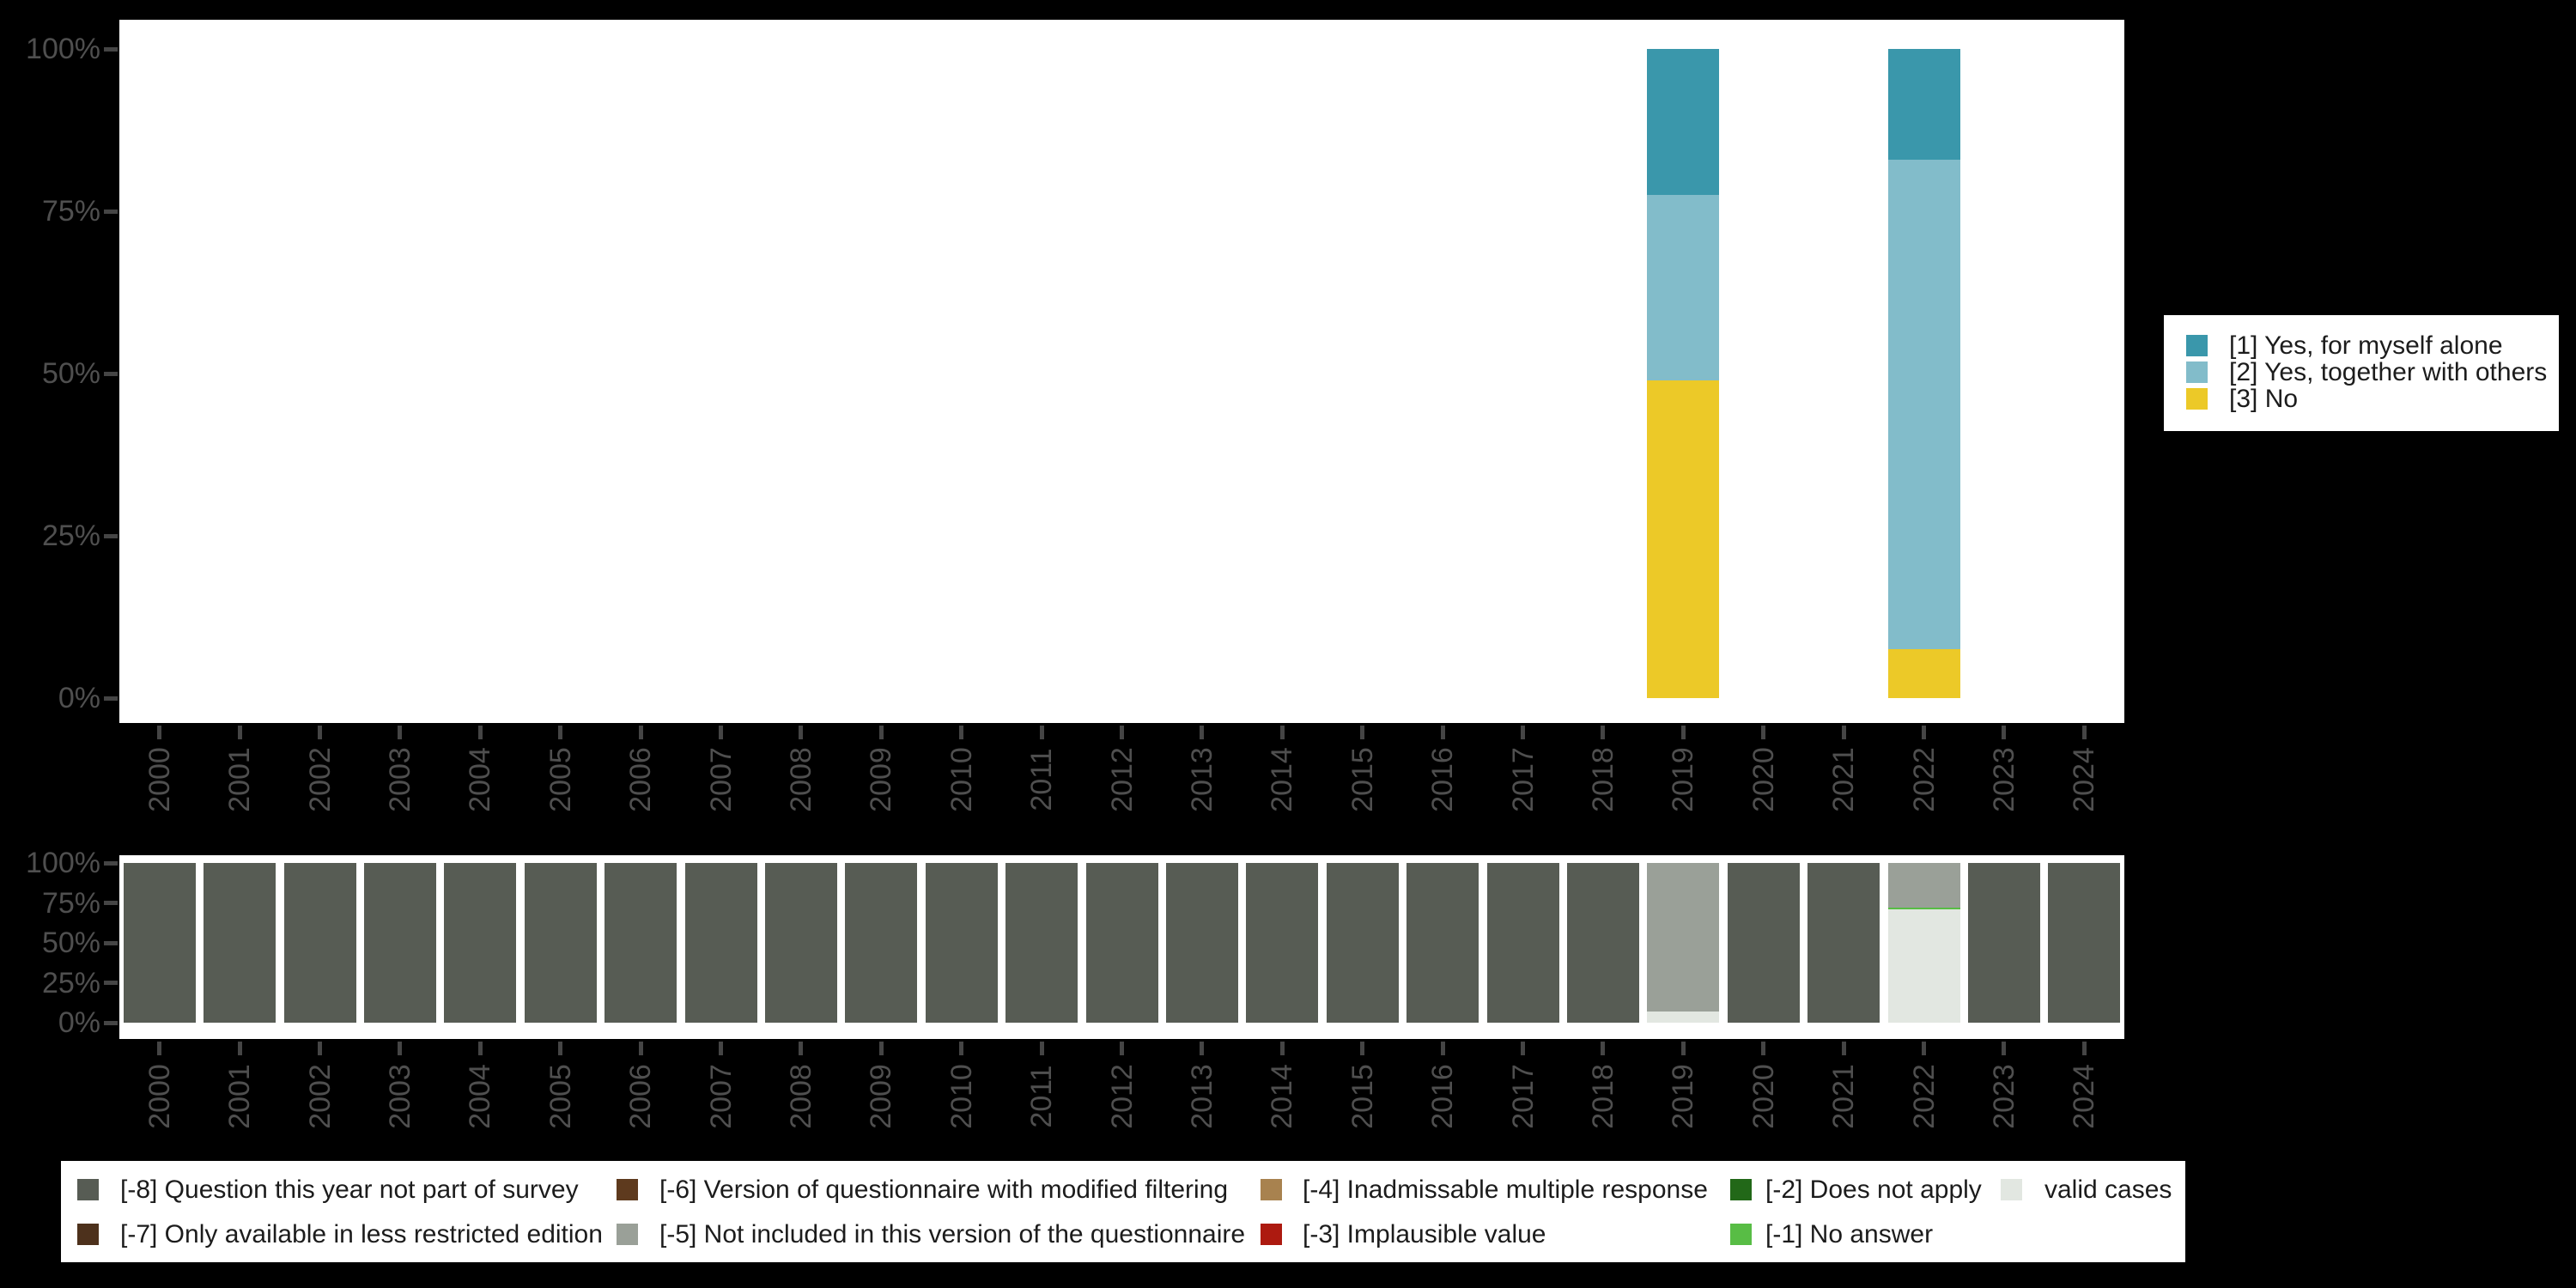 Image resolution: width=2576 pixels, height=1288 pixels. Describe the element at coordinates (1683, 1096) in the screenshot. I see `x-axis-year-label: 2019` at that location.